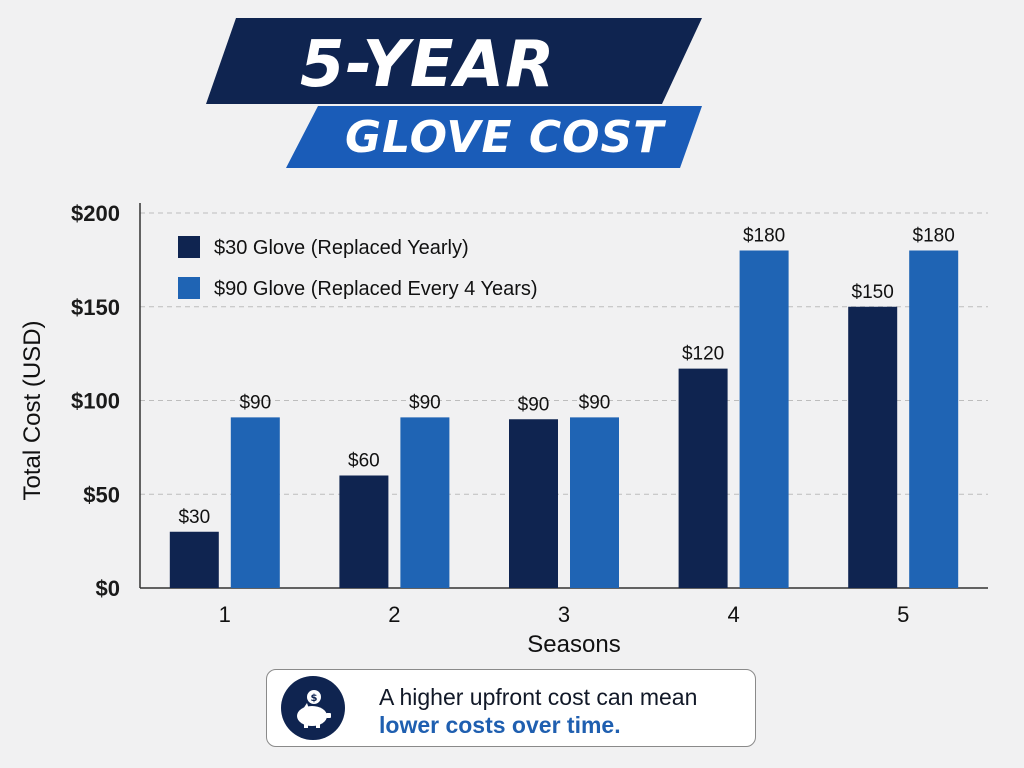 The height and width of the screenshot is (768, 1024). I want to click on title-banner, so click(454, 93).